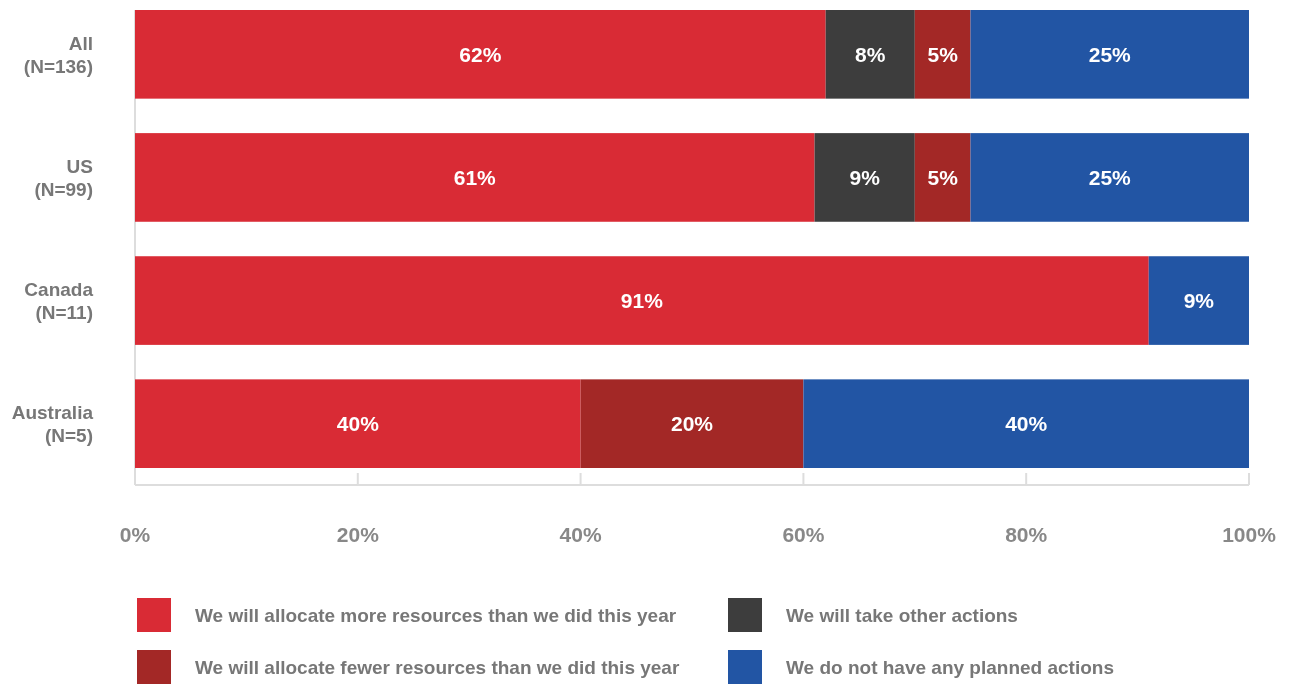 The height and width of the screenshot is (684, 1294). Describe the element at coordinates (58, 54) in the screenshot. I see `y-tick-label: All (N=136)` at that location.